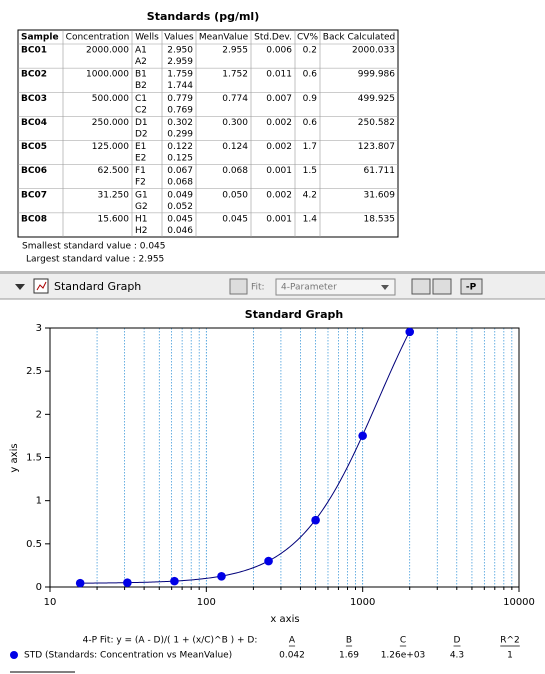 The image size is (545, 674). I want to click on param-button-label: -P, so click(471, 288).